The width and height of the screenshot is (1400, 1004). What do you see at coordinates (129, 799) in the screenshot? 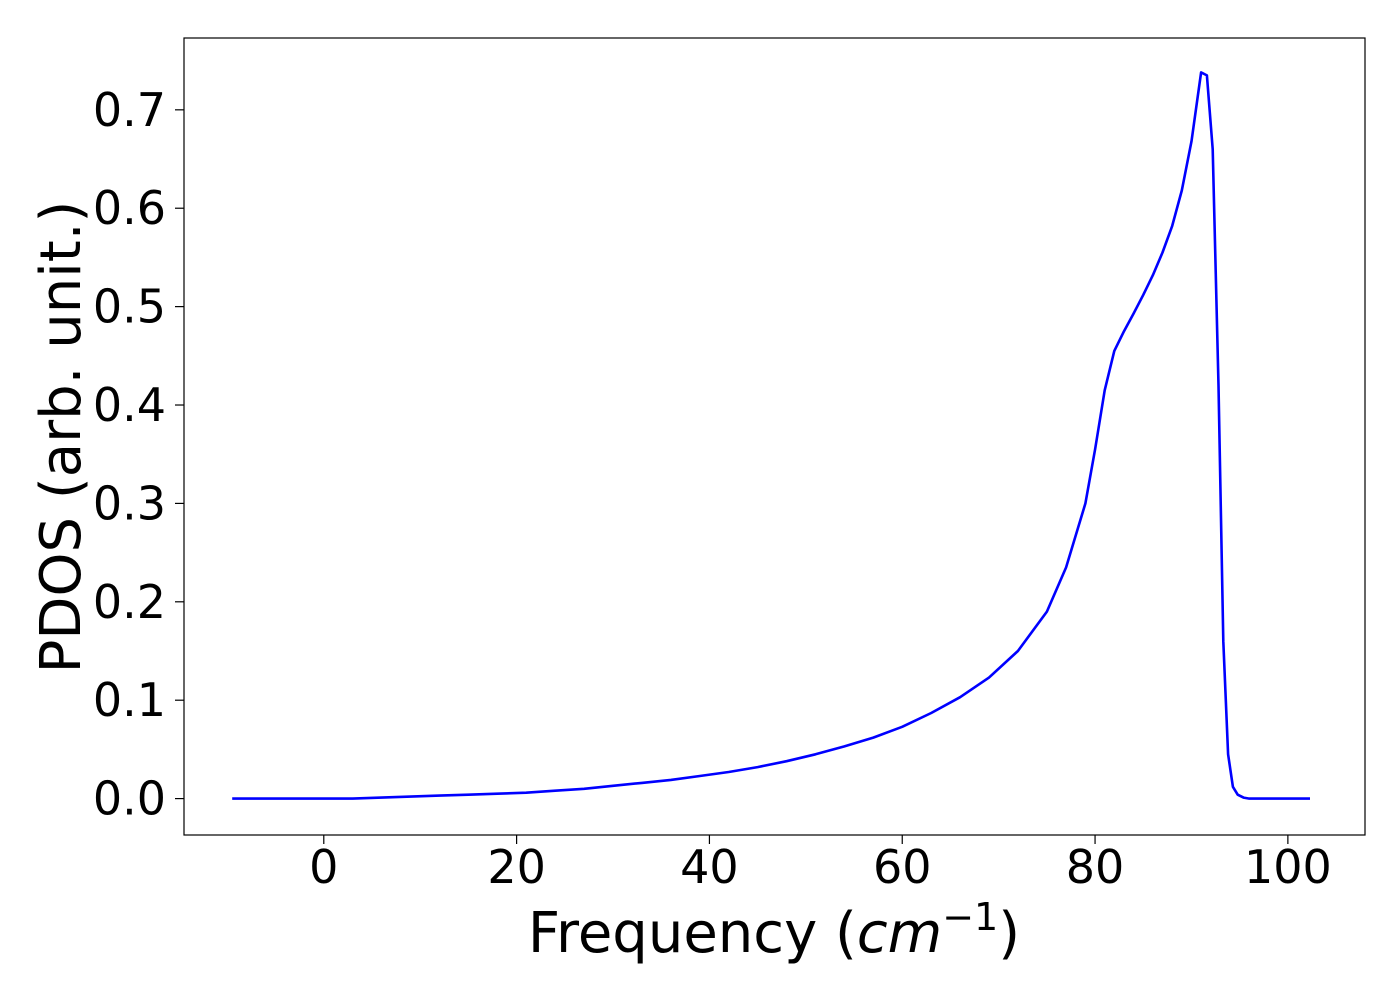
I see `y-tick-label: 0.0` at bounding box center [129, 799].